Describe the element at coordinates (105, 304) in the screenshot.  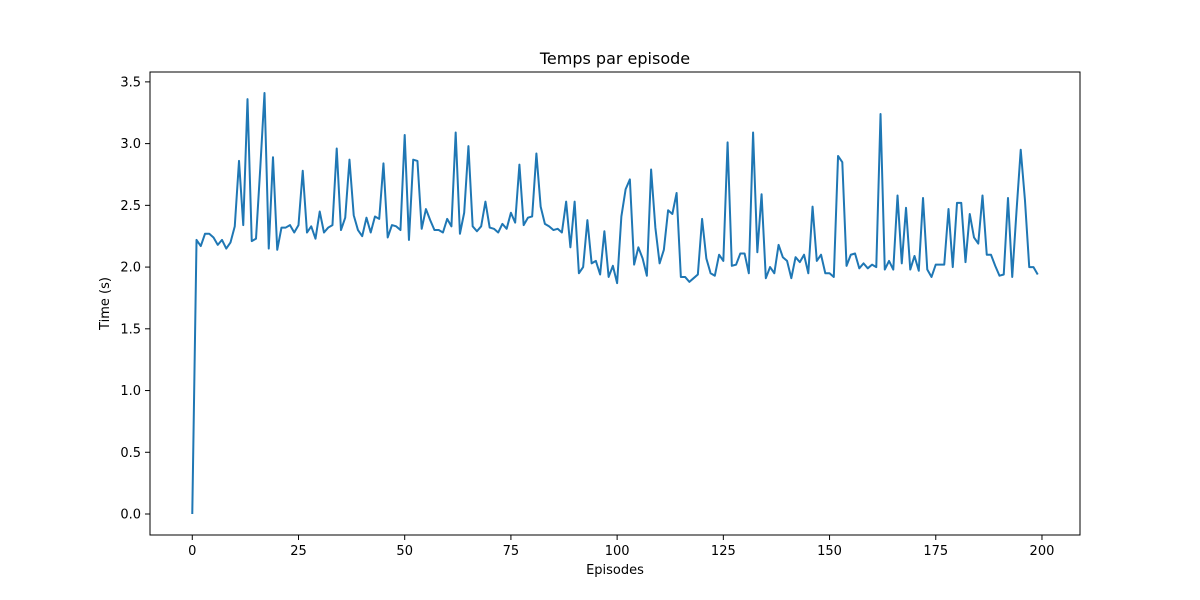
I see `y-axis-label: Time (s)` at that location.